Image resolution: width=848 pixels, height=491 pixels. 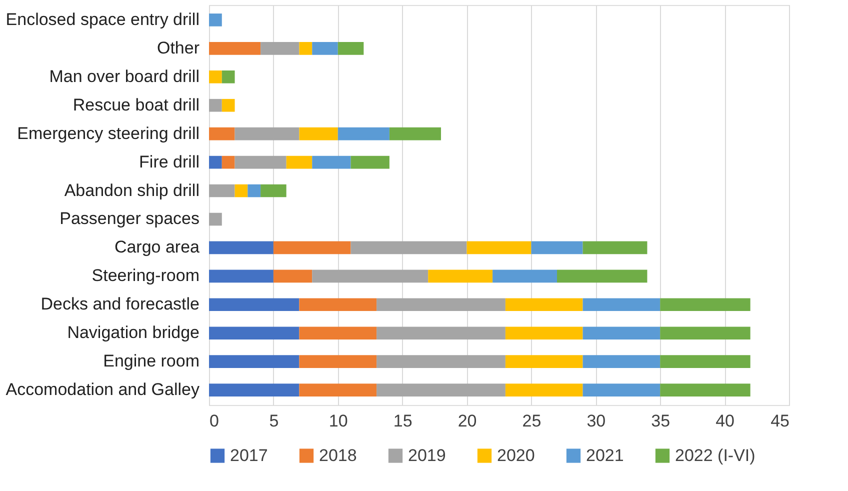 I want to click on y-tick-label: Man over board drill, so click(x=124, y=76).